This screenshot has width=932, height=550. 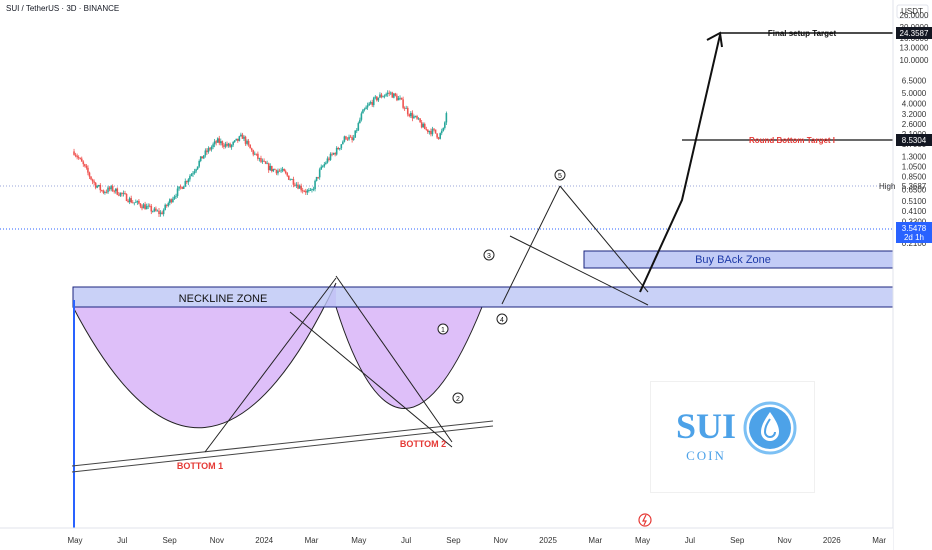 I want to click on time-tick-2: Sep, so click(x=169, y=540).